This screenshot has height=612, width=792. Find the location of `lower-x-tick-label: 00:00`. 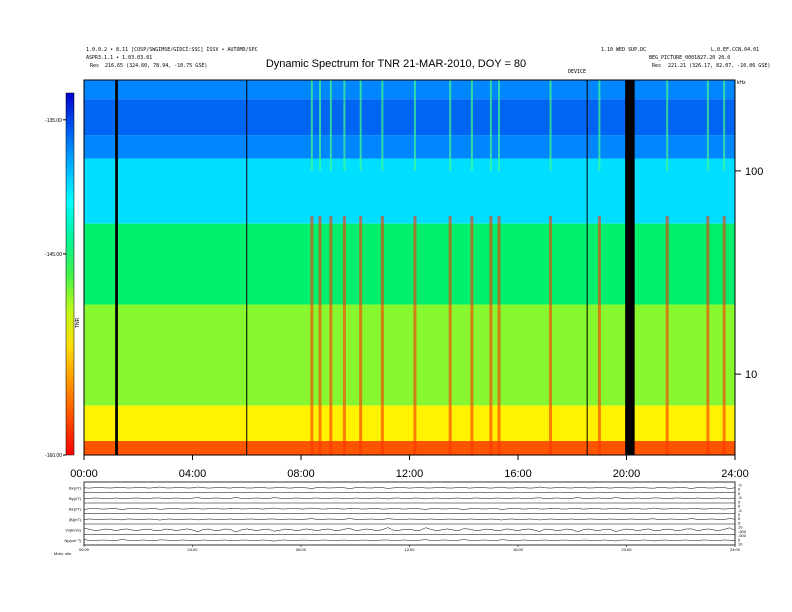

lower-x-tick-label: 00:00 is located at coordinates (84, 549).